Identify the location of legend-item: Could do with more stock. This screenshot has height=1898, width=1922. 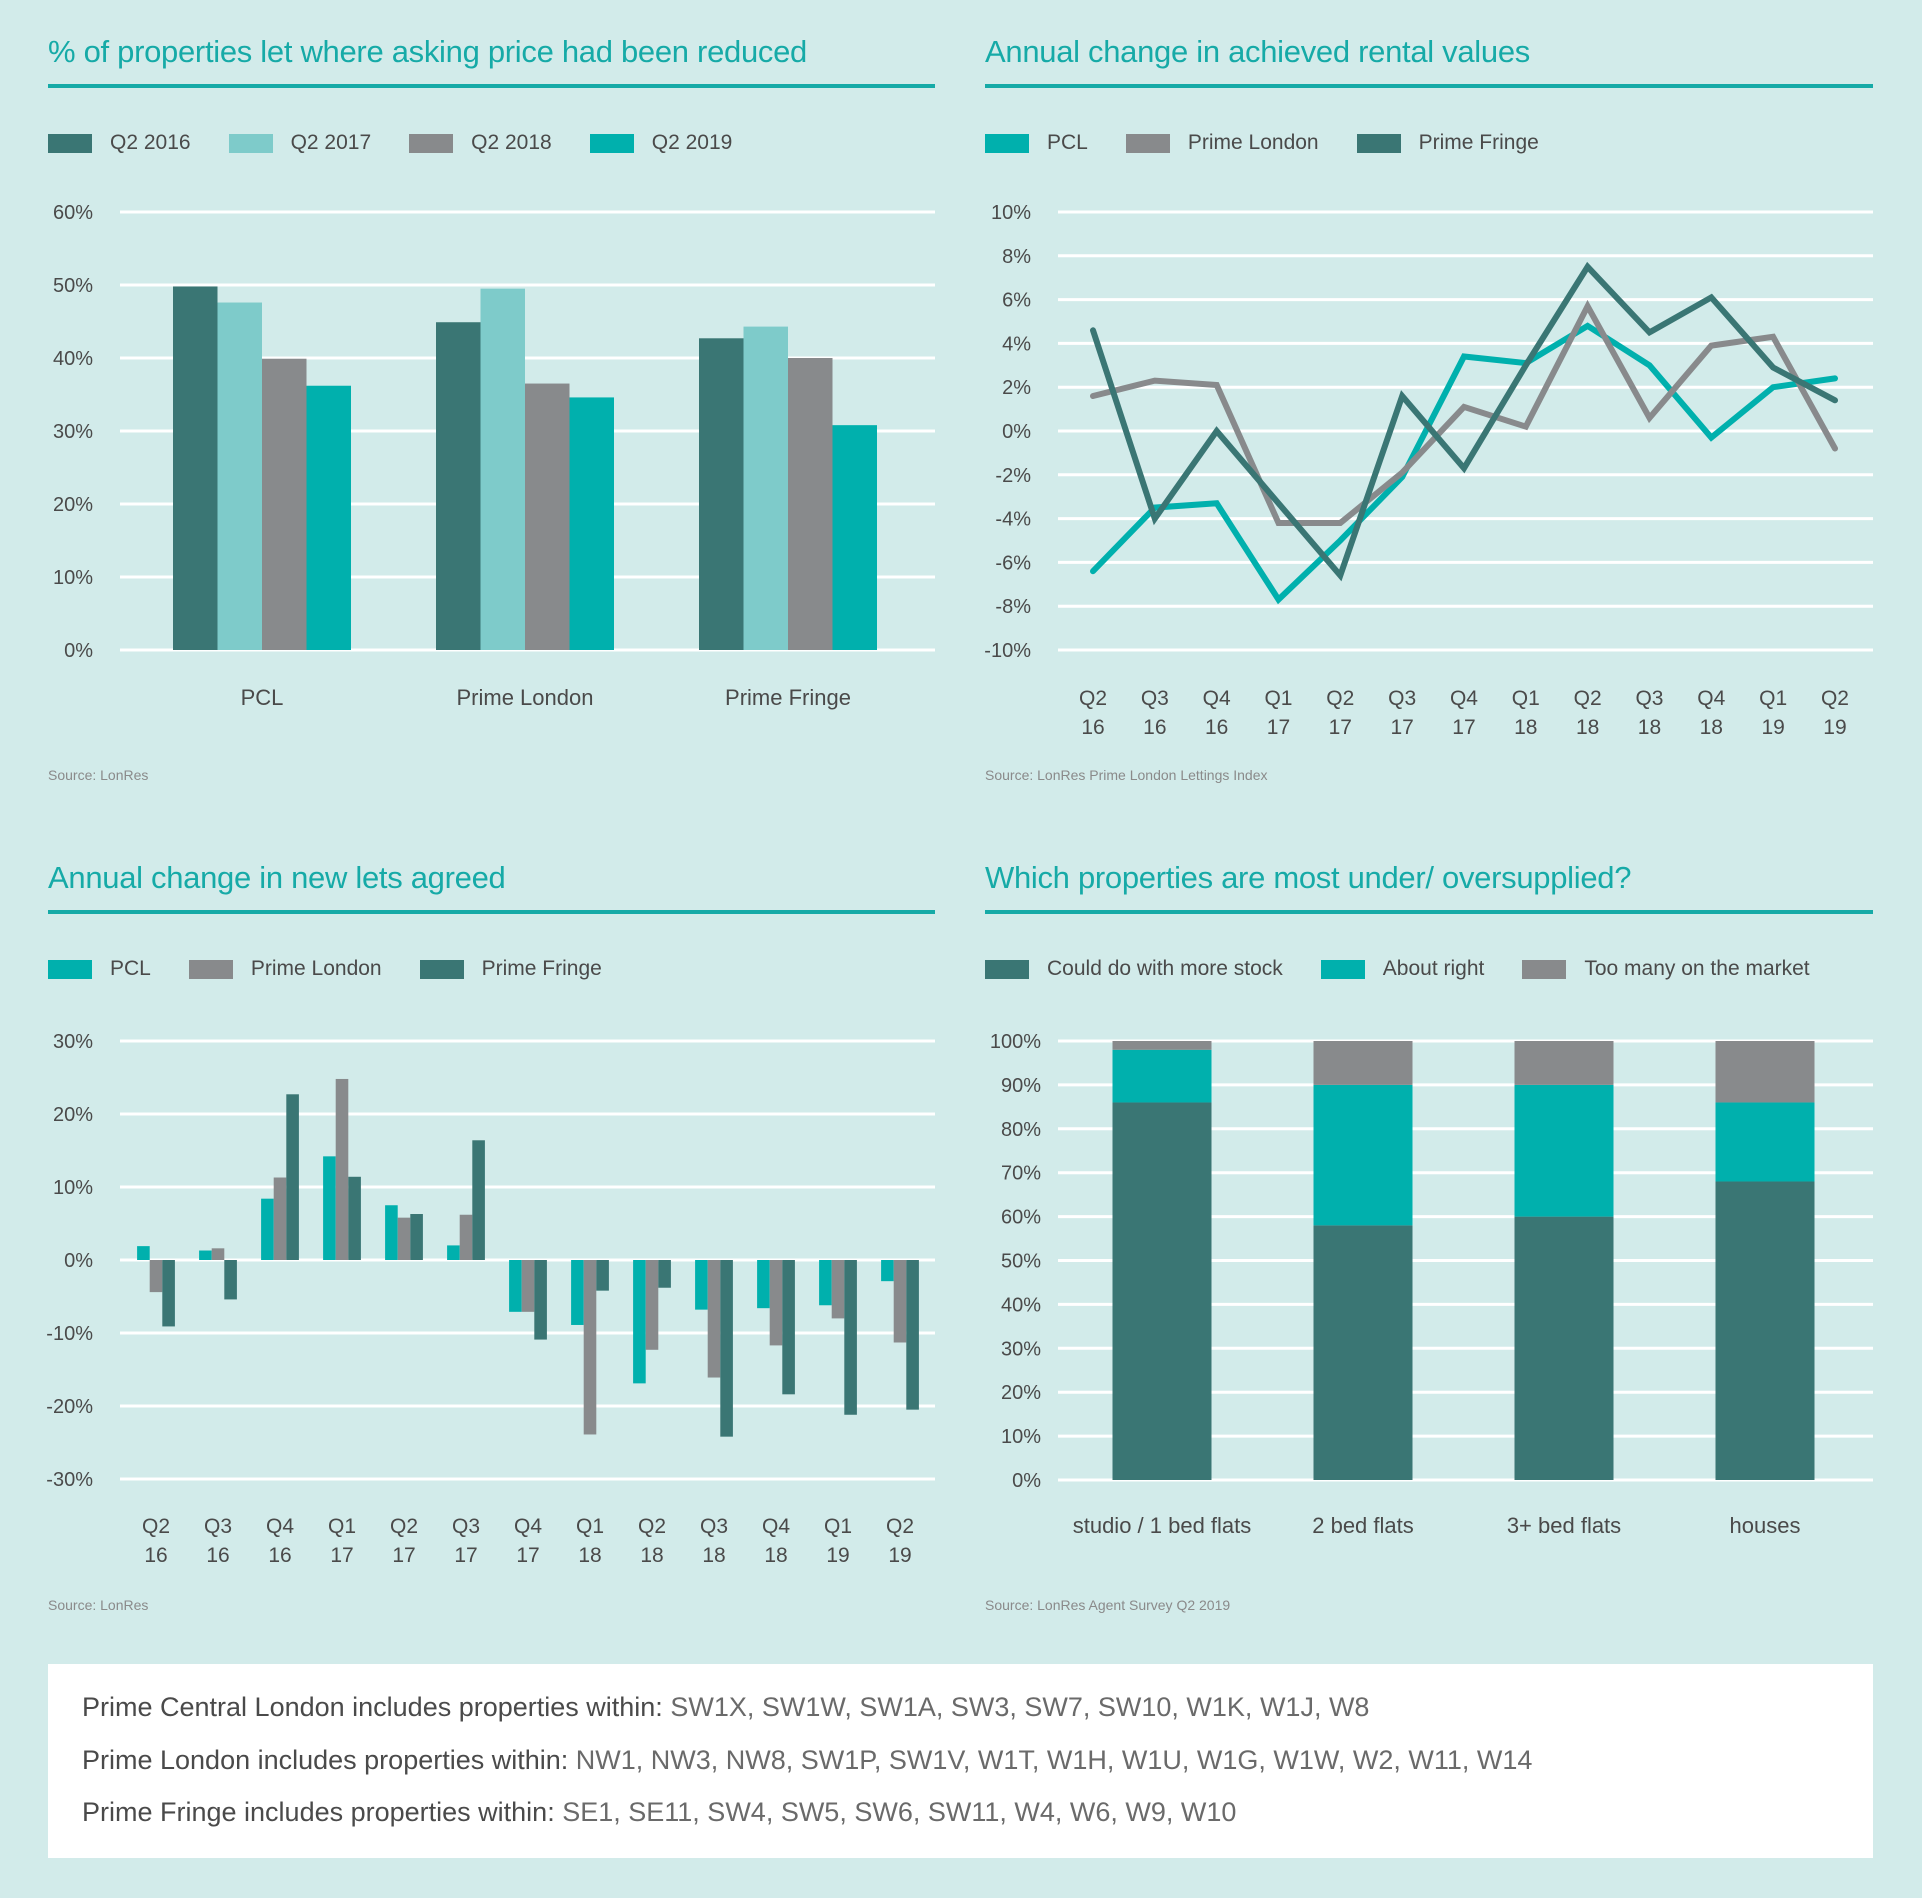
(1134, 969).